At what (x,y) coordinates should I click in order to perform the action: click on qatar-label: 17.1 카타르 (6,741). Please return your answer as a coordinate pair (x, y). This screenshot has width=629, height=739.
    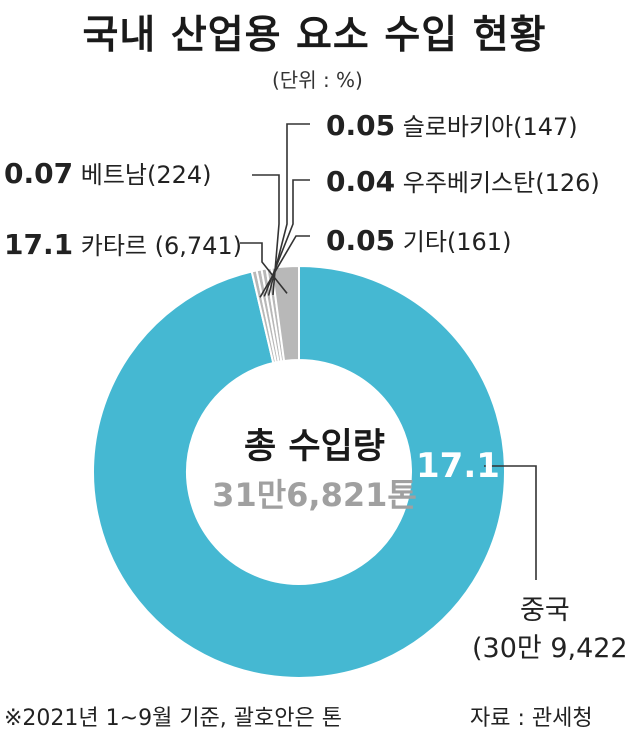
    Looking at the image, I should click on (123, 243).